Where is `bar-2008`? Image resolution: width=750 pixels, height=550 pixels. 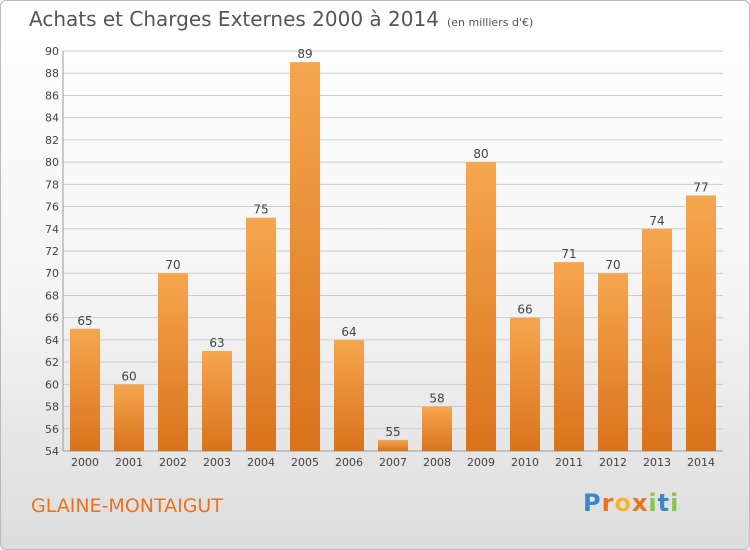
bar-2008 is located at coordinates (437, 428).